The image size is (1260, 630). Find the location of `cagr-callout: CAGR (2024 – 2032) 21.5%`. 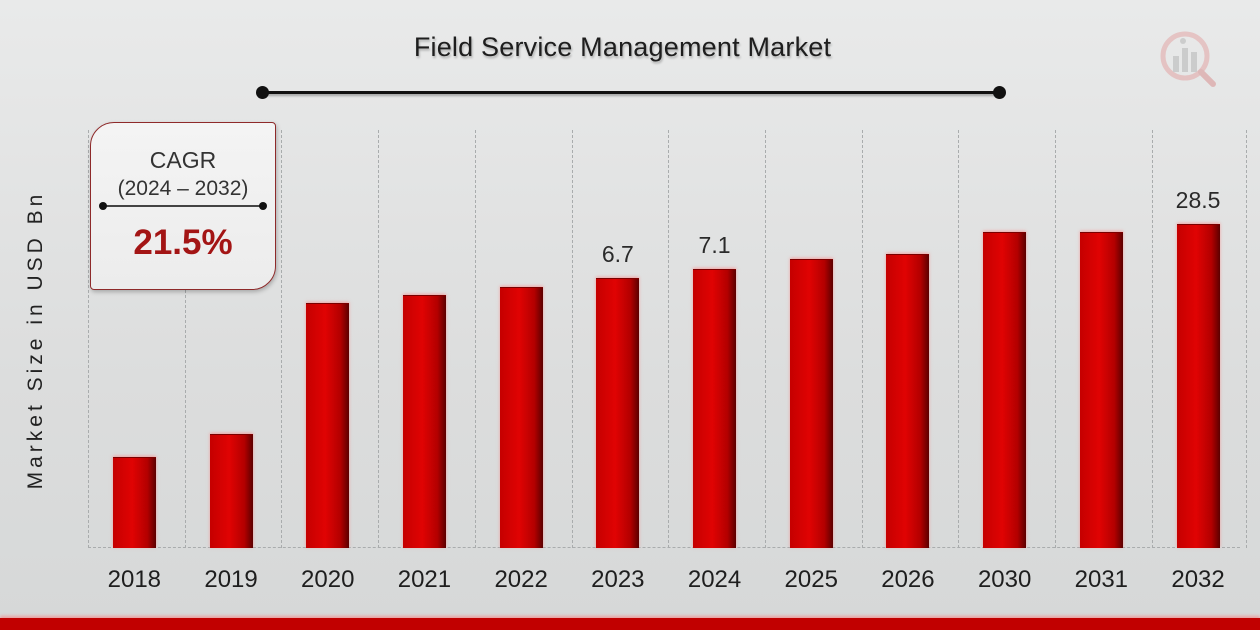

cagr-callout: CAGR (2024 – 2032) 21.5% is located at coordinates (183, 206).